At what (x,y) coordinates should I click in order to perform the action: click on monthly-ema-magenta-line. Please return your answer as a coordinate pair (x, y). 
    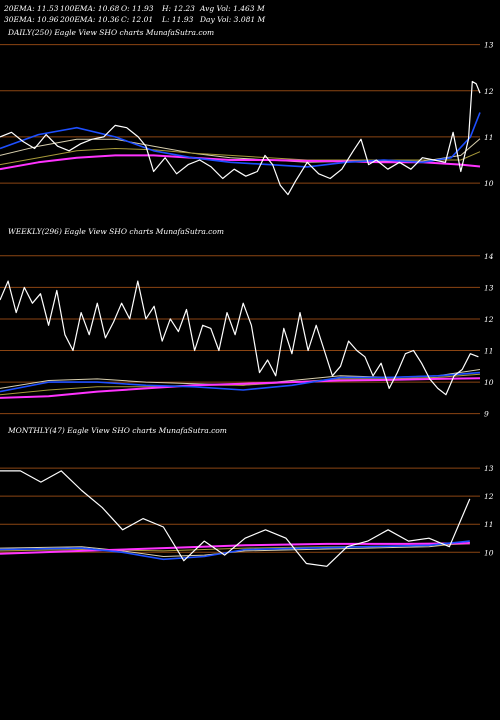
    Looking at the image, I should click on (235, 548).